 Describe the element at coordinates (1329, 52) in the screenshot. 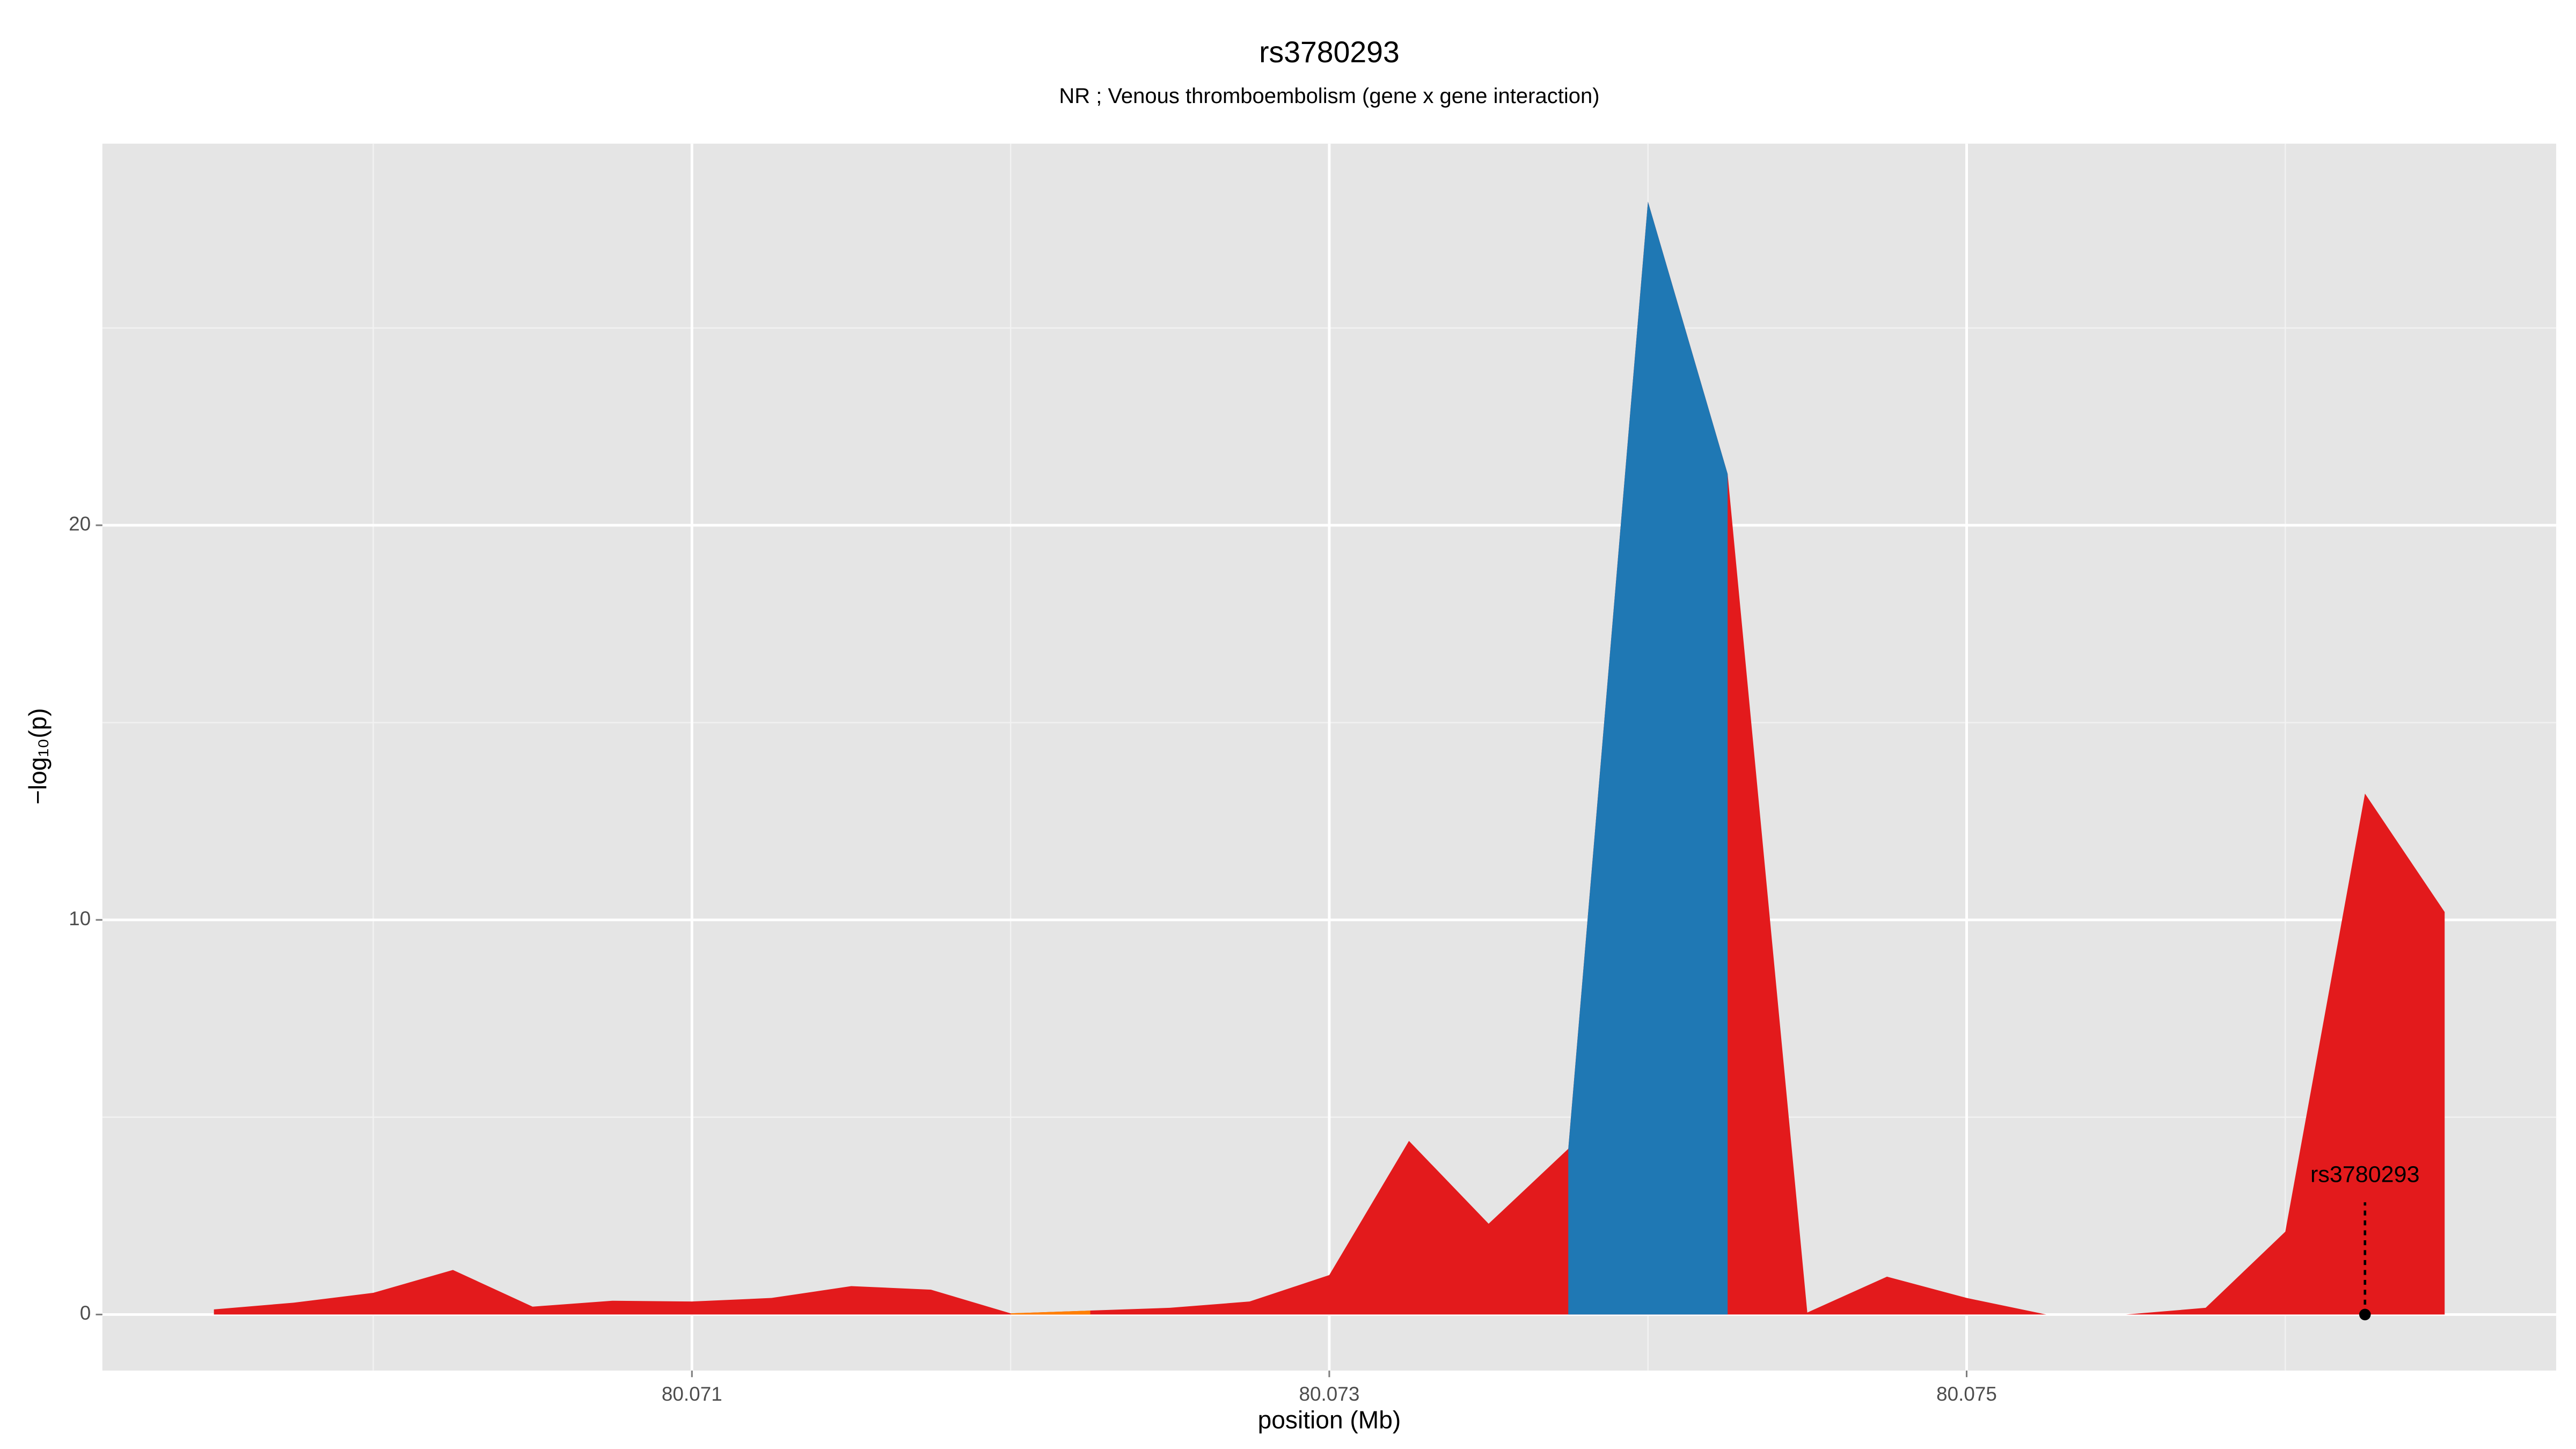

I see `chart-title: rs3780293` at that location.